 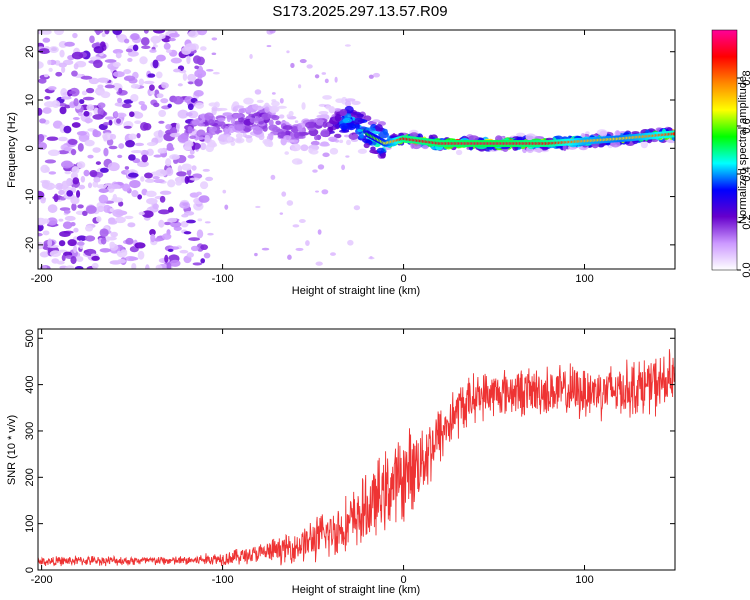 What do you see at coordinates (745, 269) in the screenshot?
I see `colorbar-tick-label: 0.0` at bounding box center [745, 269].